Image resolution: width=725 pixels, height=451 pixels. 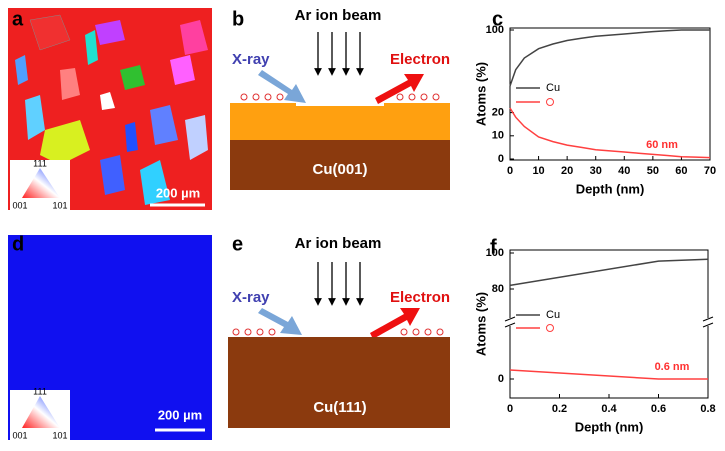 What do you see at coordinates (559, 409) in the screenshot?
I see `x-tick-label: 0.2` at bounding box center [559, 409].